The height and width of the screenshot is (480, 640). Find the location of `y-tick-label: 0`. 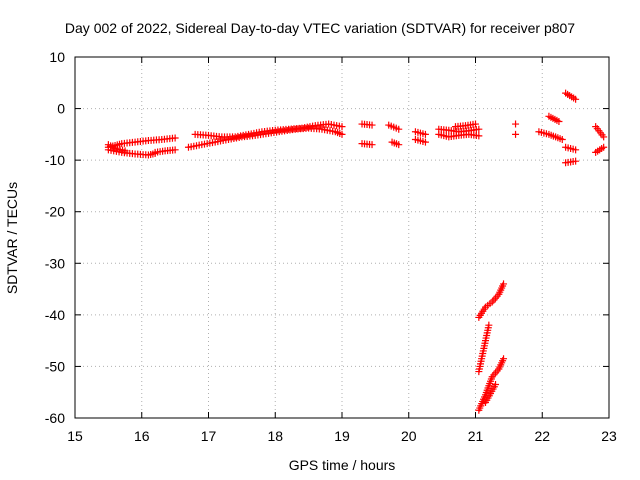

y-tick-label: 0 is located at coordinates (61, 109).